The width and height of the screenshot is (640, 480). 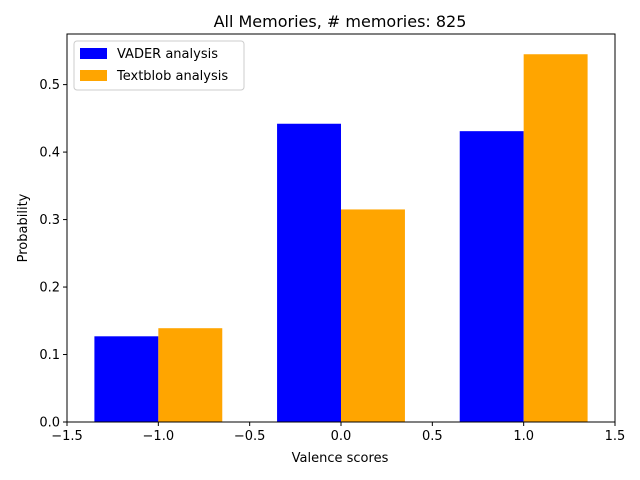 What do you see at coordinates (53, 254) in the screenshot?
I see `y-axis: 0.0 0.1 0.2 0.3 0.4 0.5` at bounding box center [53, 254].